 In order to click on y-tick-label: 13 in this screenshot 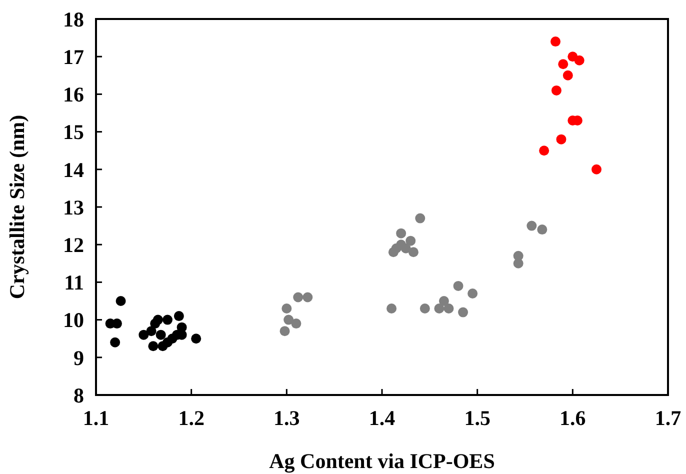, I will do `click(73, 207)`.